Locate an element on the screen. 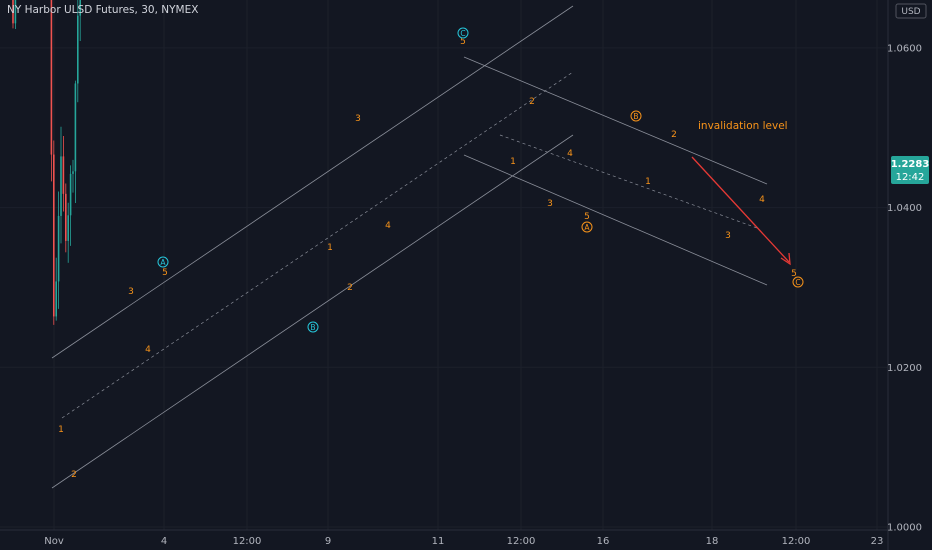  price-tick-label: 1.0400 is located at coordinates (904, 208).